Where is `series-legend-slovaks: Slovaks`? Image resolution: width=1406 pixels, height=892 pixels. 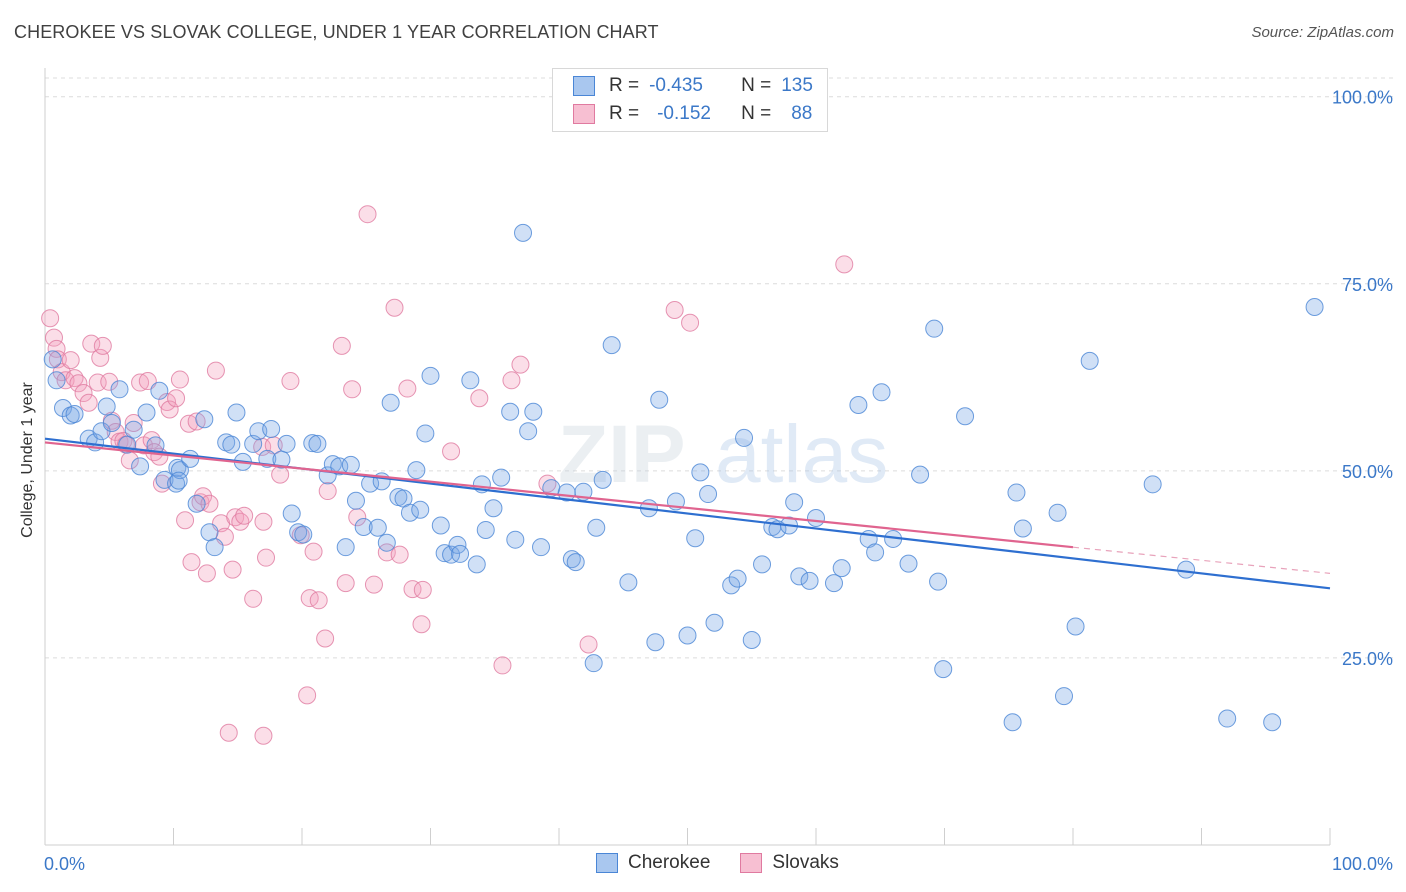
series-legend-slovaks: Slovaks is located at coordinates (789, 863).